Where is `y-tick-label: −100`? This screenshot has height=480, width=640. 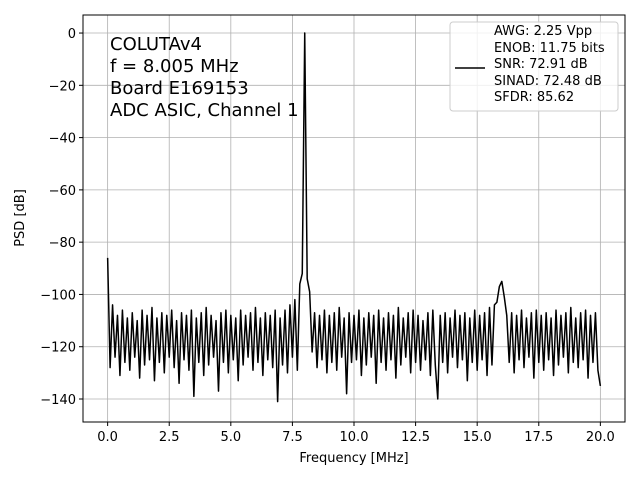
y-tick-label: −100 is located at coordinates (58, 295).